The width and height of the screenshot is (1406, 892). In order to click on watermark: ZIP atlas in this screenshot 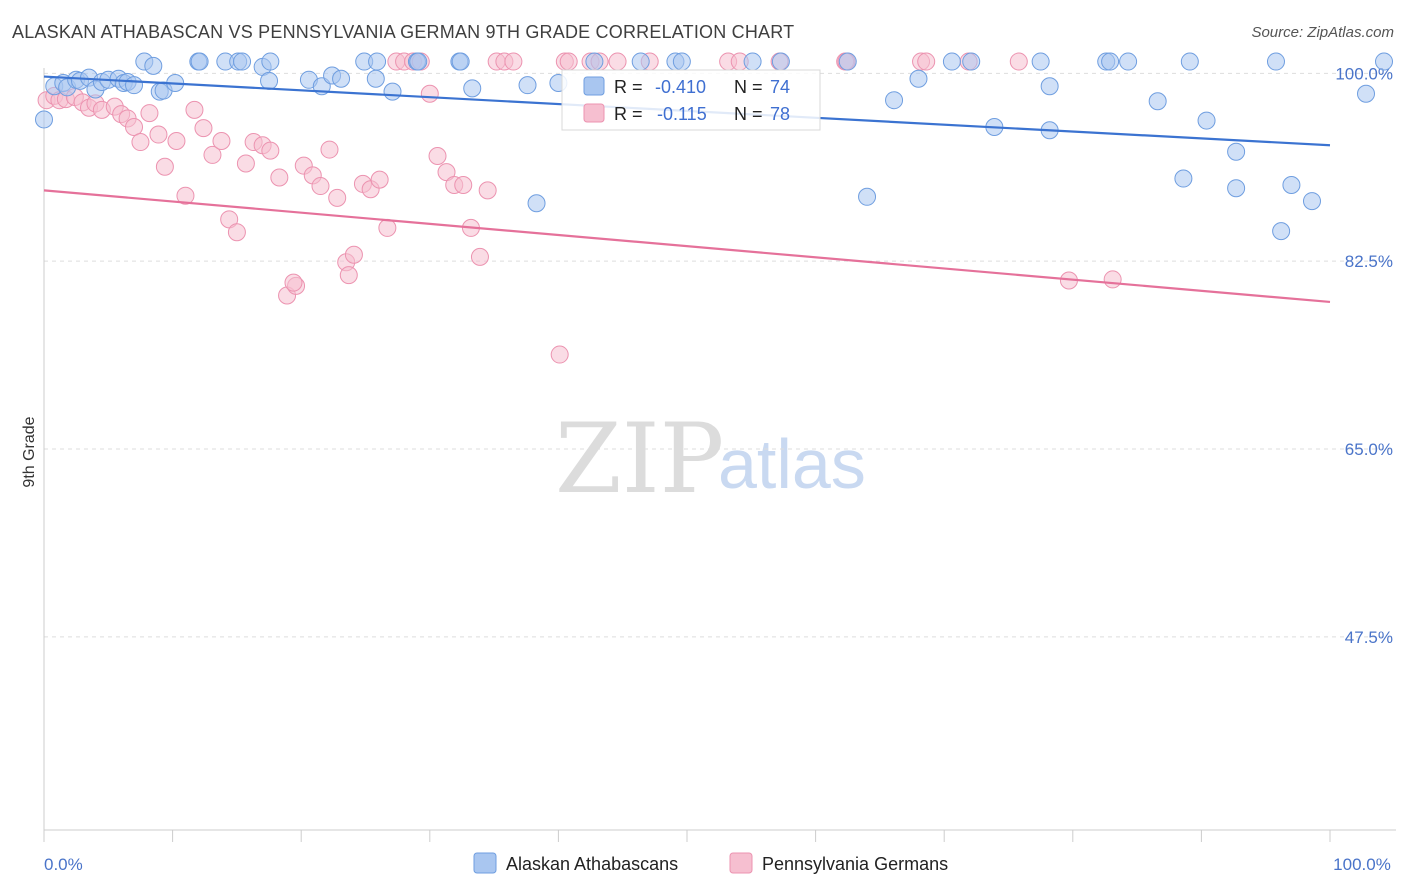, I will do `click(710, 459)`.